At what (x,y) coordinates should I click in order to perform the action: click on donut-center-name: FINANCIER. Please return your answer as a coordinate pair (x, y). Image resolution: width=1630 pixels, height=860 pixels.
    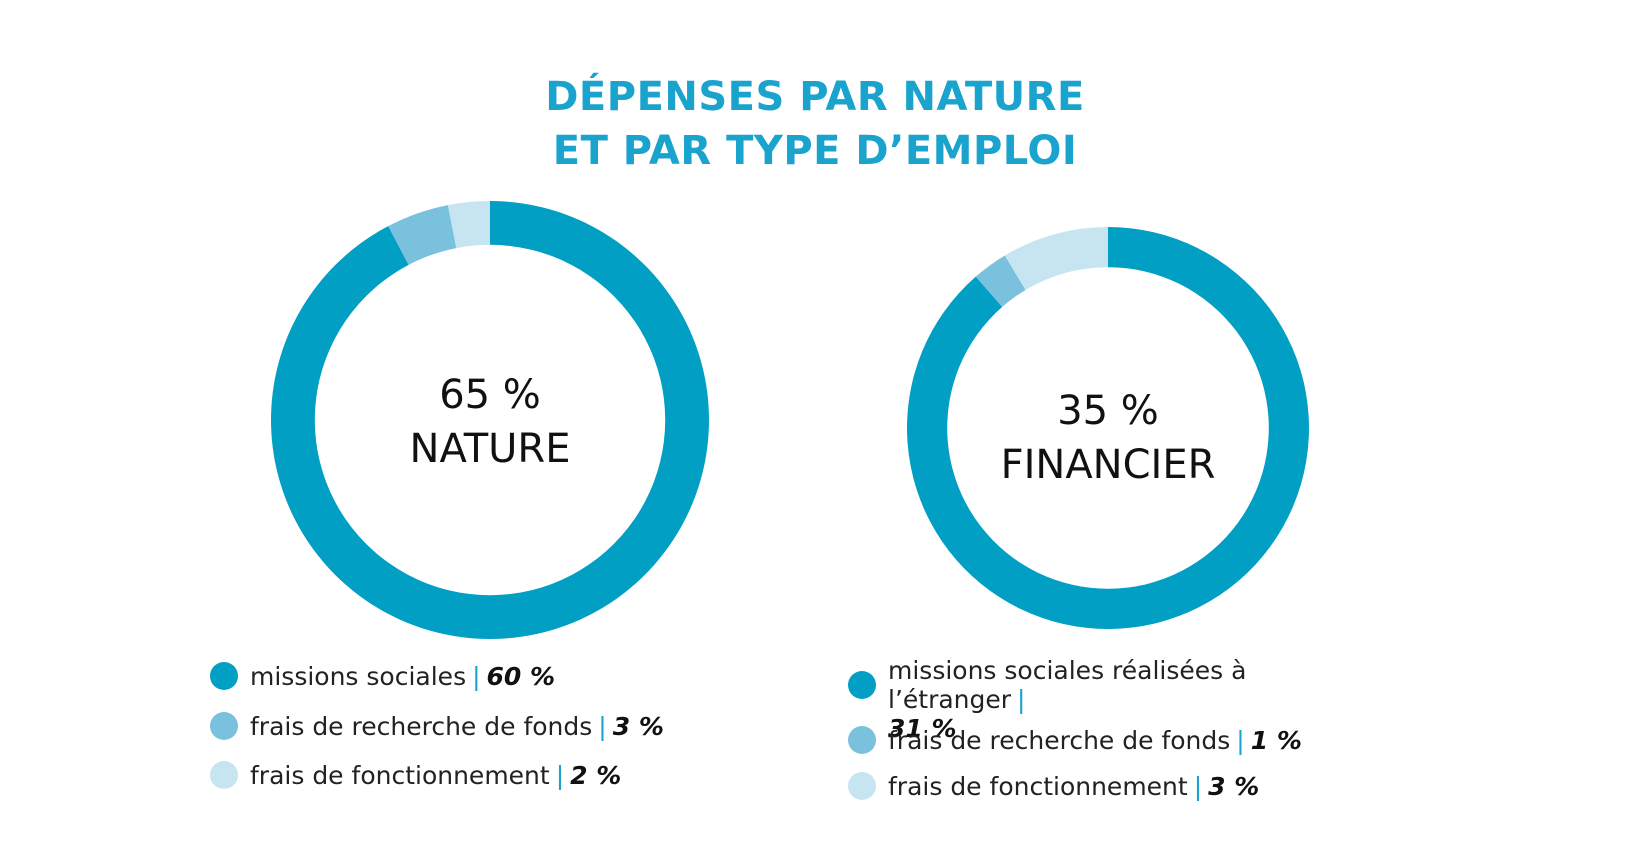
    Looking at the image, I should click on (1108, 465).